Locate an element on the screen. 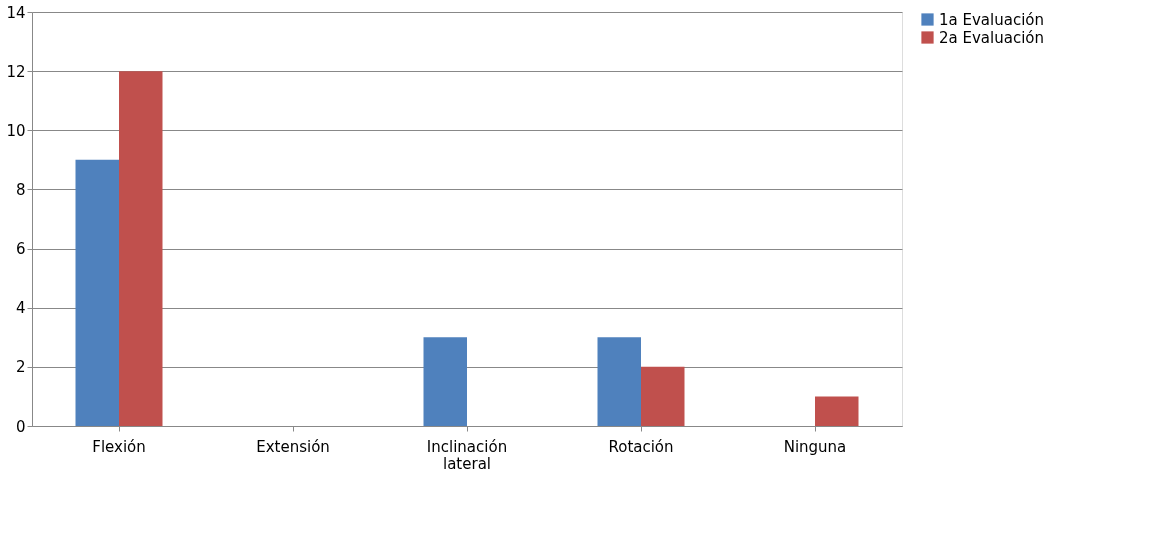 The height and width of the screenshot is (548, 1175). y-tick-label: 10 is located at coordinates (16, 130).